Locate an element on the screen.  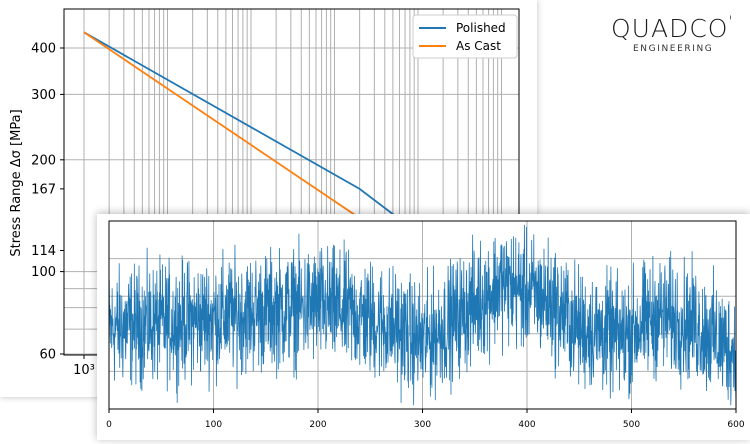
signal-x-tick-label: 600 is located at coordinates (735, 425).